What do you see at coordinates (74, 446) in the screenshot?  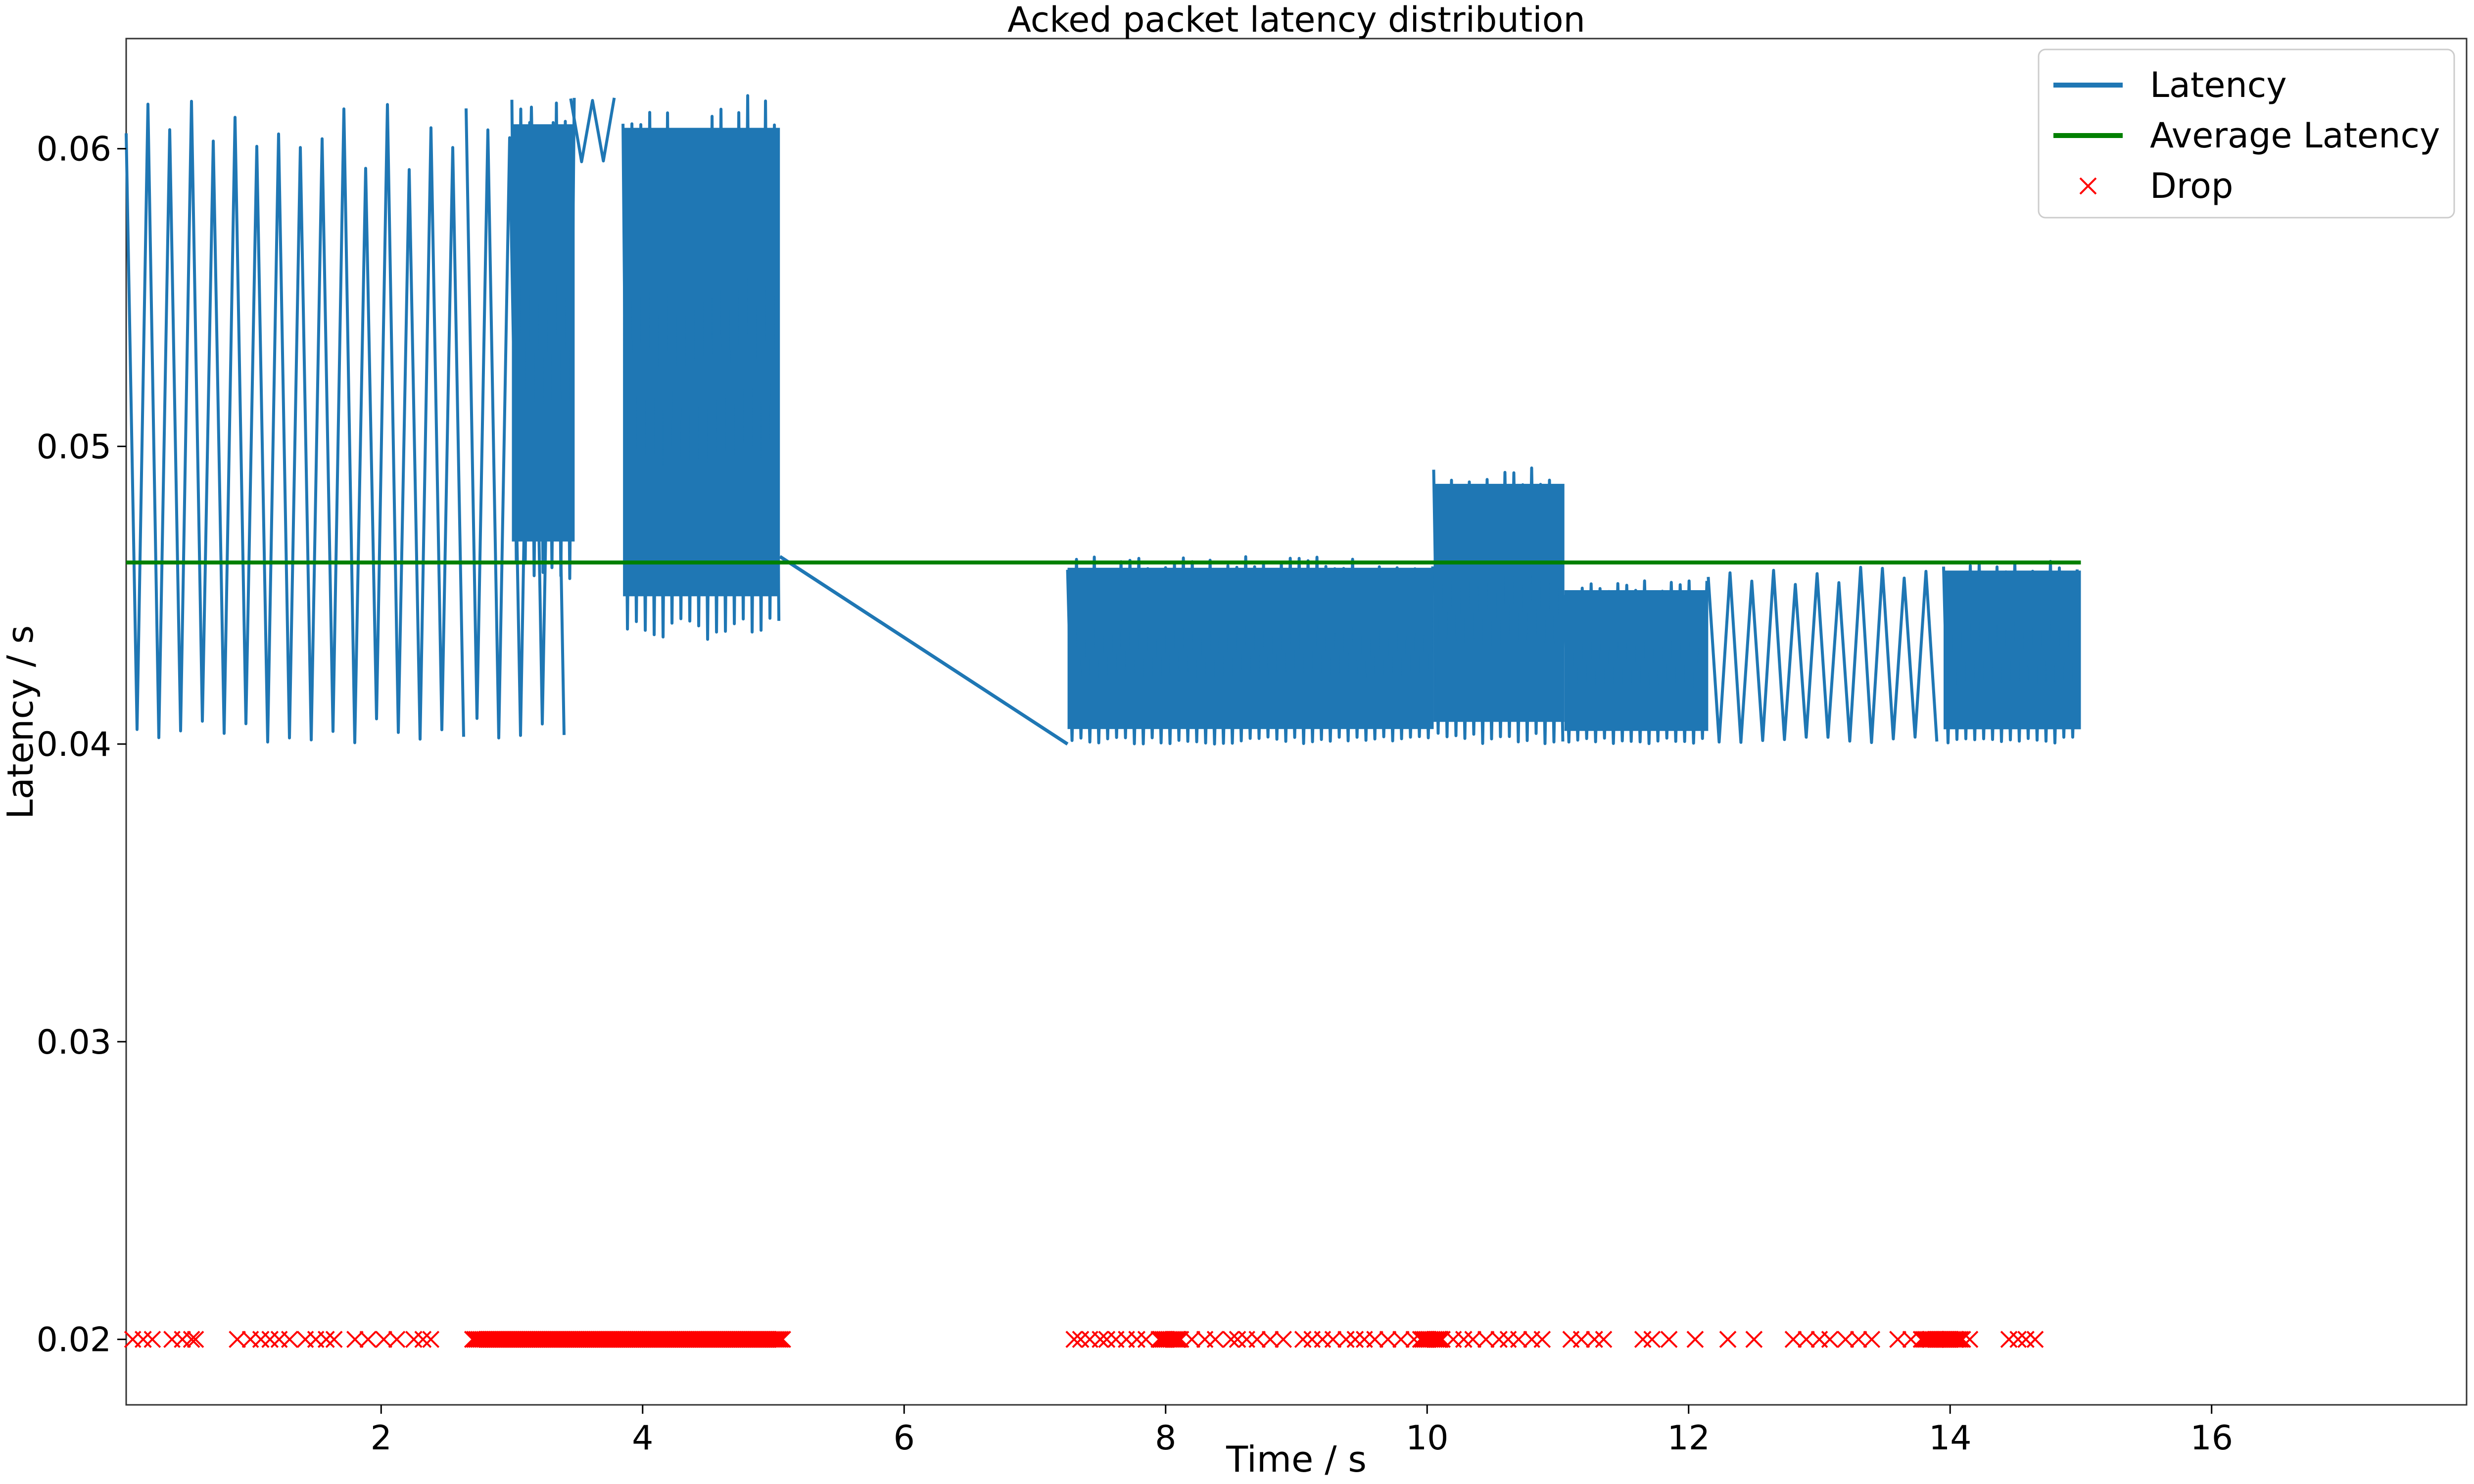 I see `y-tick-label: 0.05` at bounding box center [74, 446].